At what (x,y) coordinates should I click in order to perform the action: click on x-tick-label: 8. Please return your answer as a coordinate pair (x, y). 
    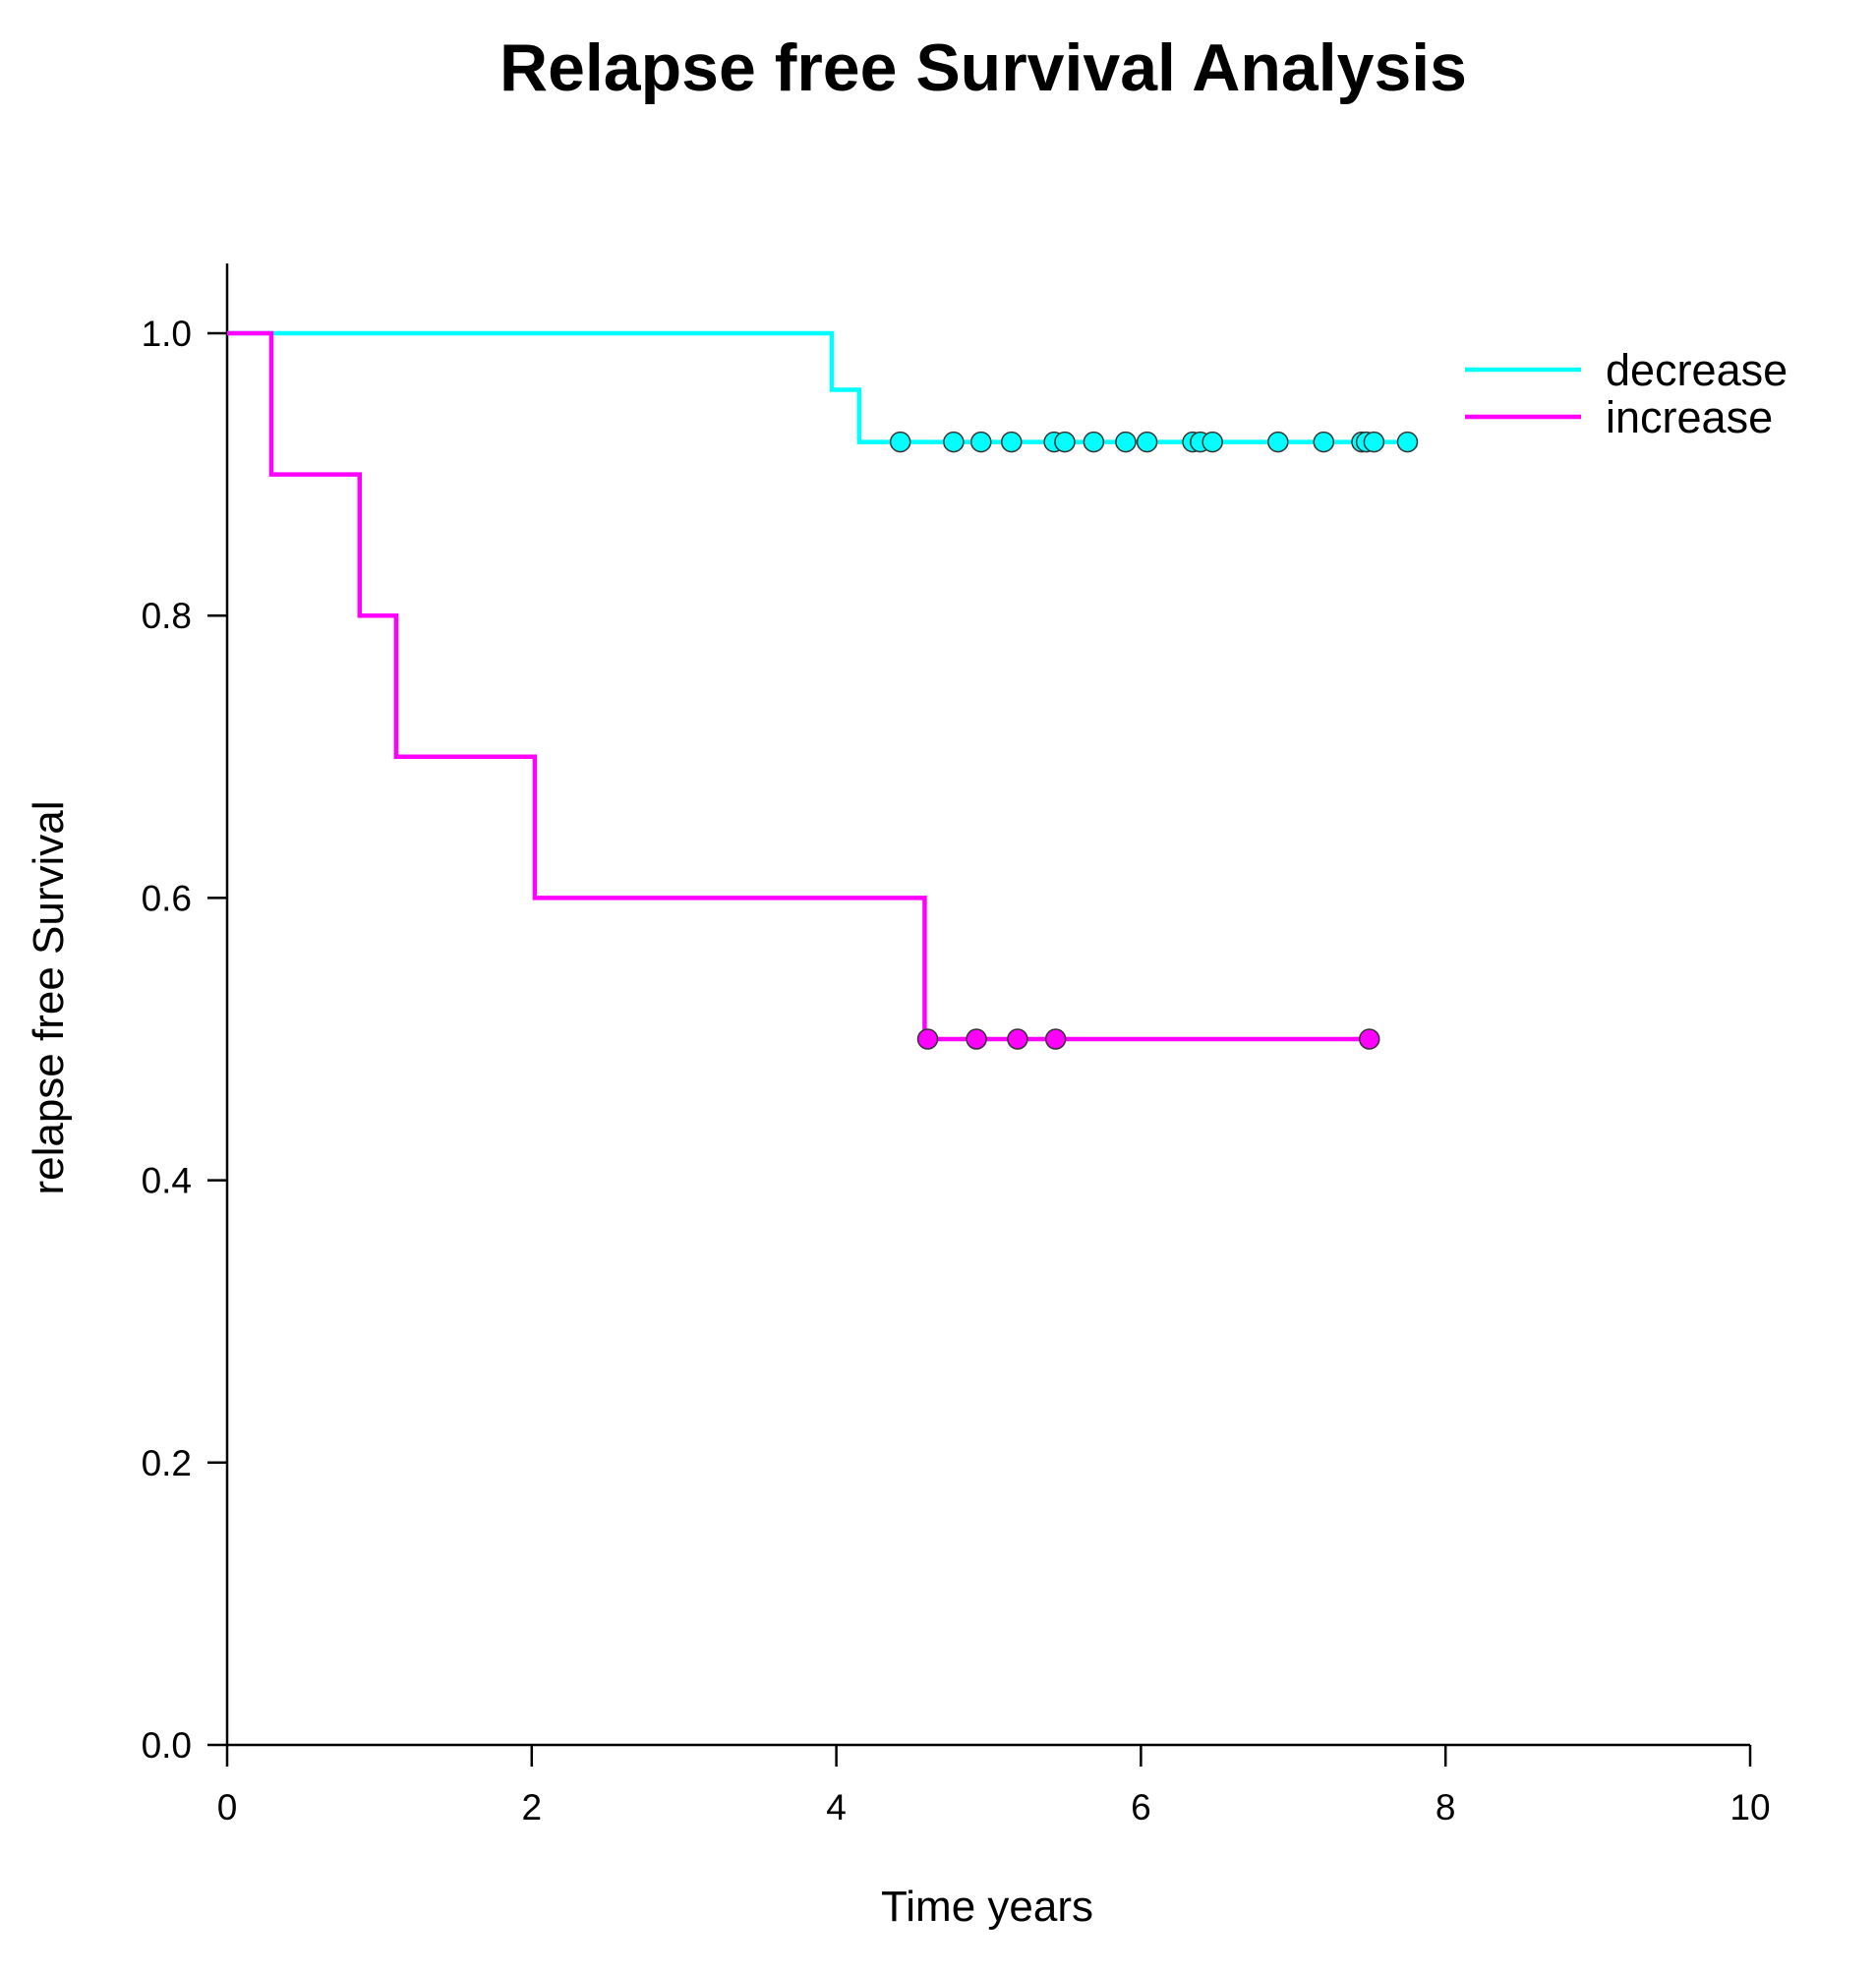
    Looking at the image, I should click on (1446, 1807).